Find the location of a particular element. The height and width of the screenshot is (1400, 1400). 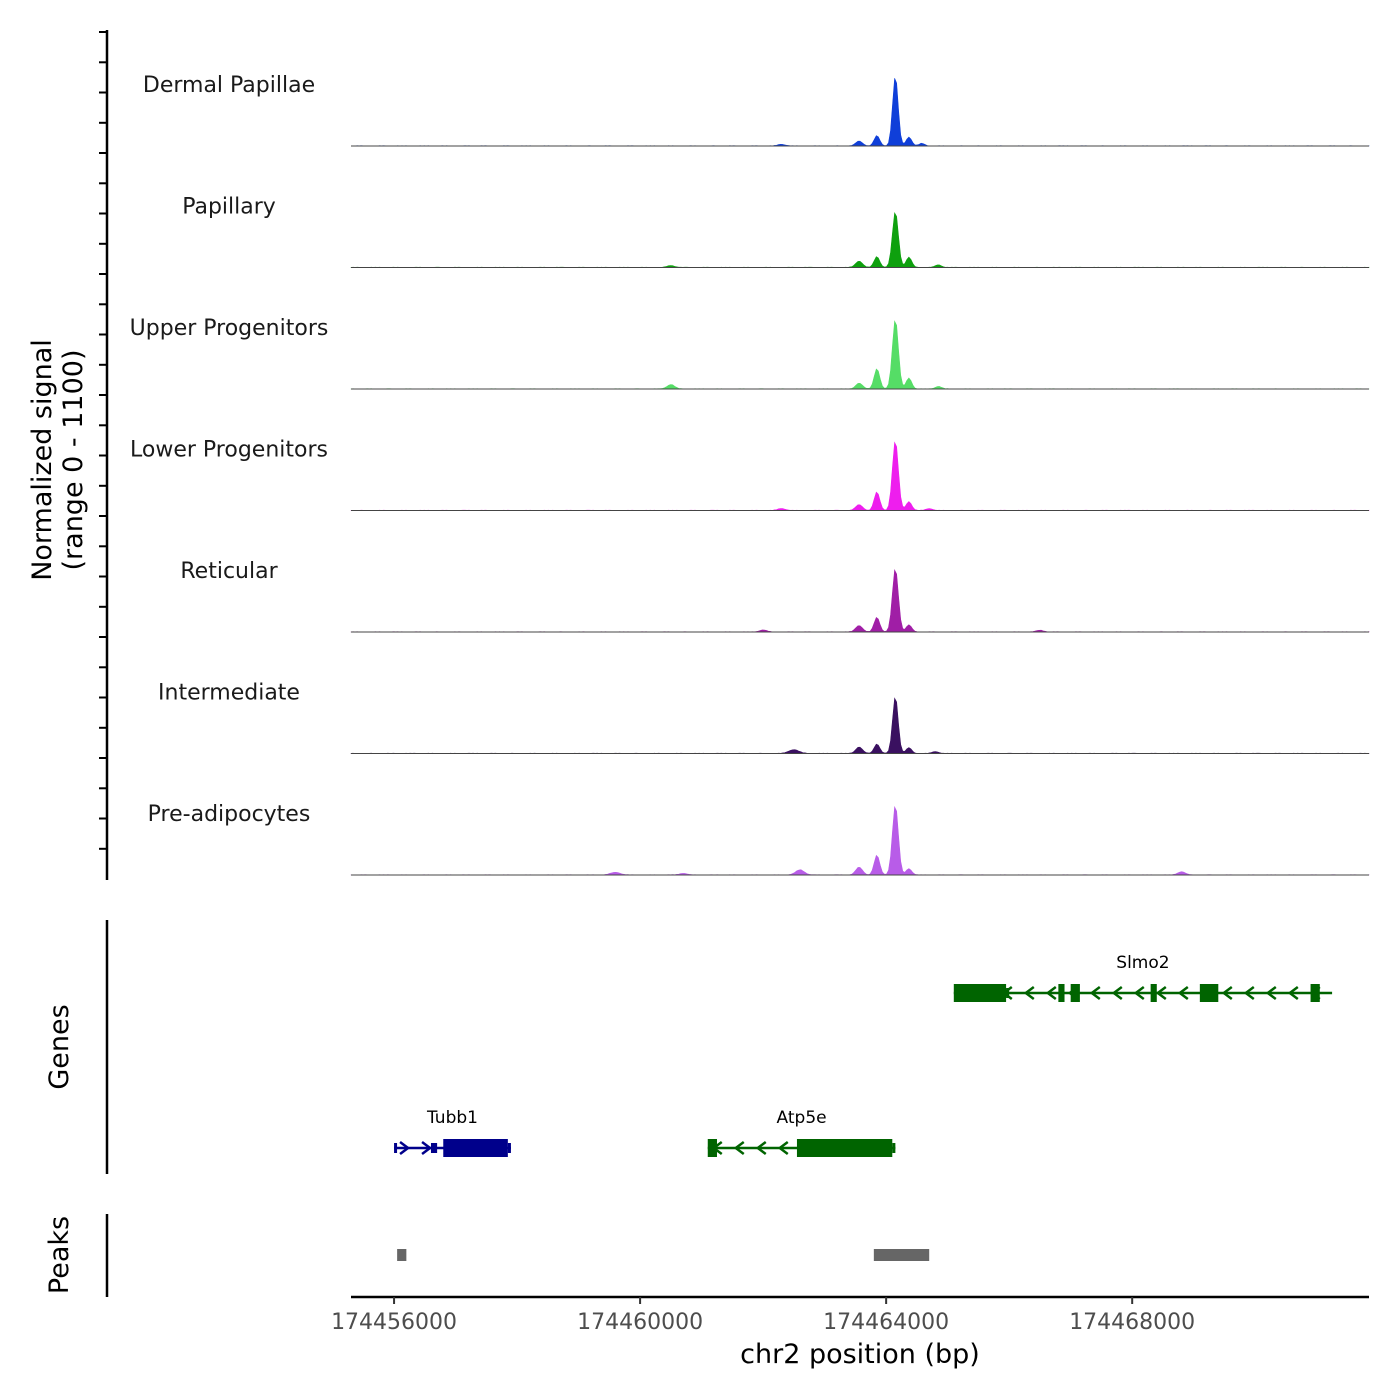

gene-slmo2: Slmo2 is located at coordinates (1143, 977).